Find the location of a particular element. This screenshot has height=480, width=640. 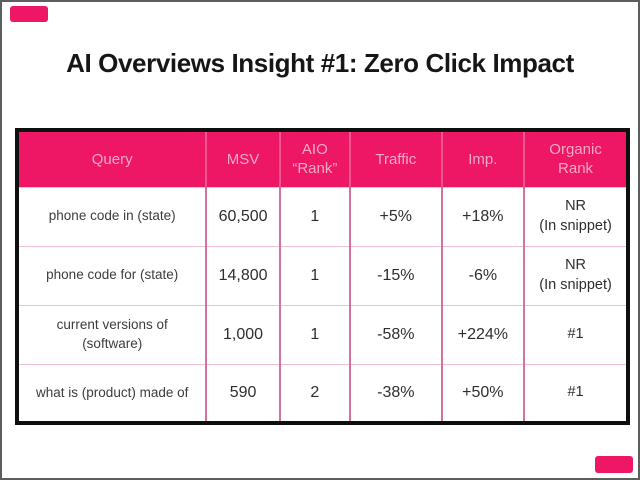

cell-msv: 14,800 is located at coordinates (242, 275).